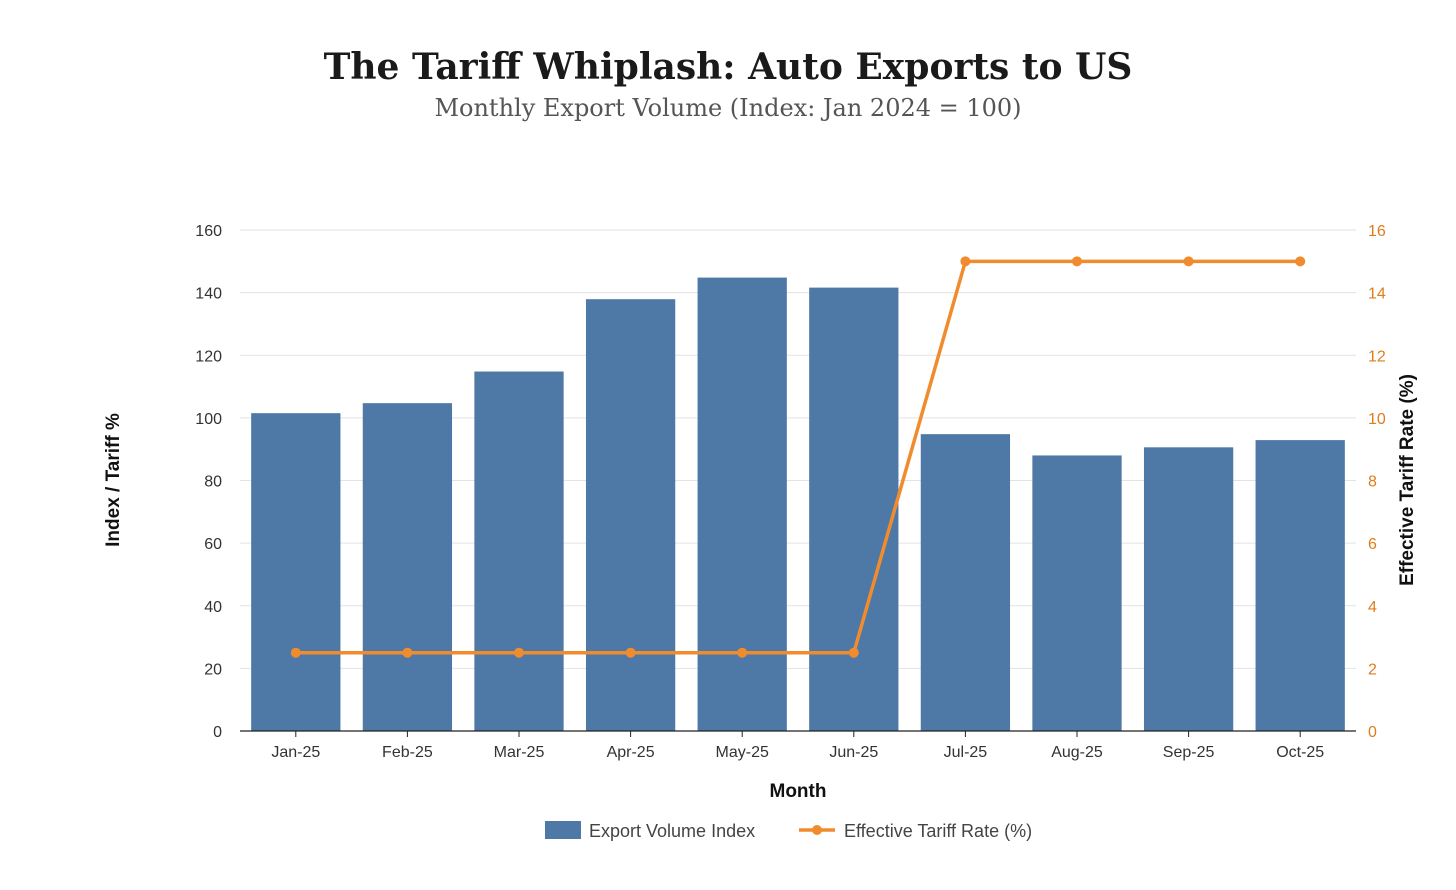 The height and width of the screenshot is (890, 1456). I want to click on y2-tick-label: 14, so click(1377, 294).